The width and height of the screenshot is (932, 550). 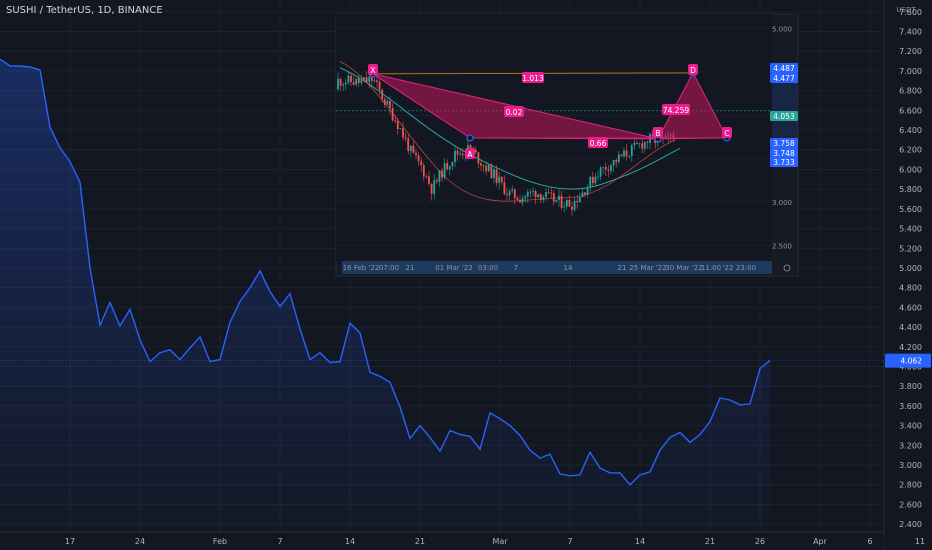 I want to click on y-tick-label: 2.400, so click(x=910, y=524).